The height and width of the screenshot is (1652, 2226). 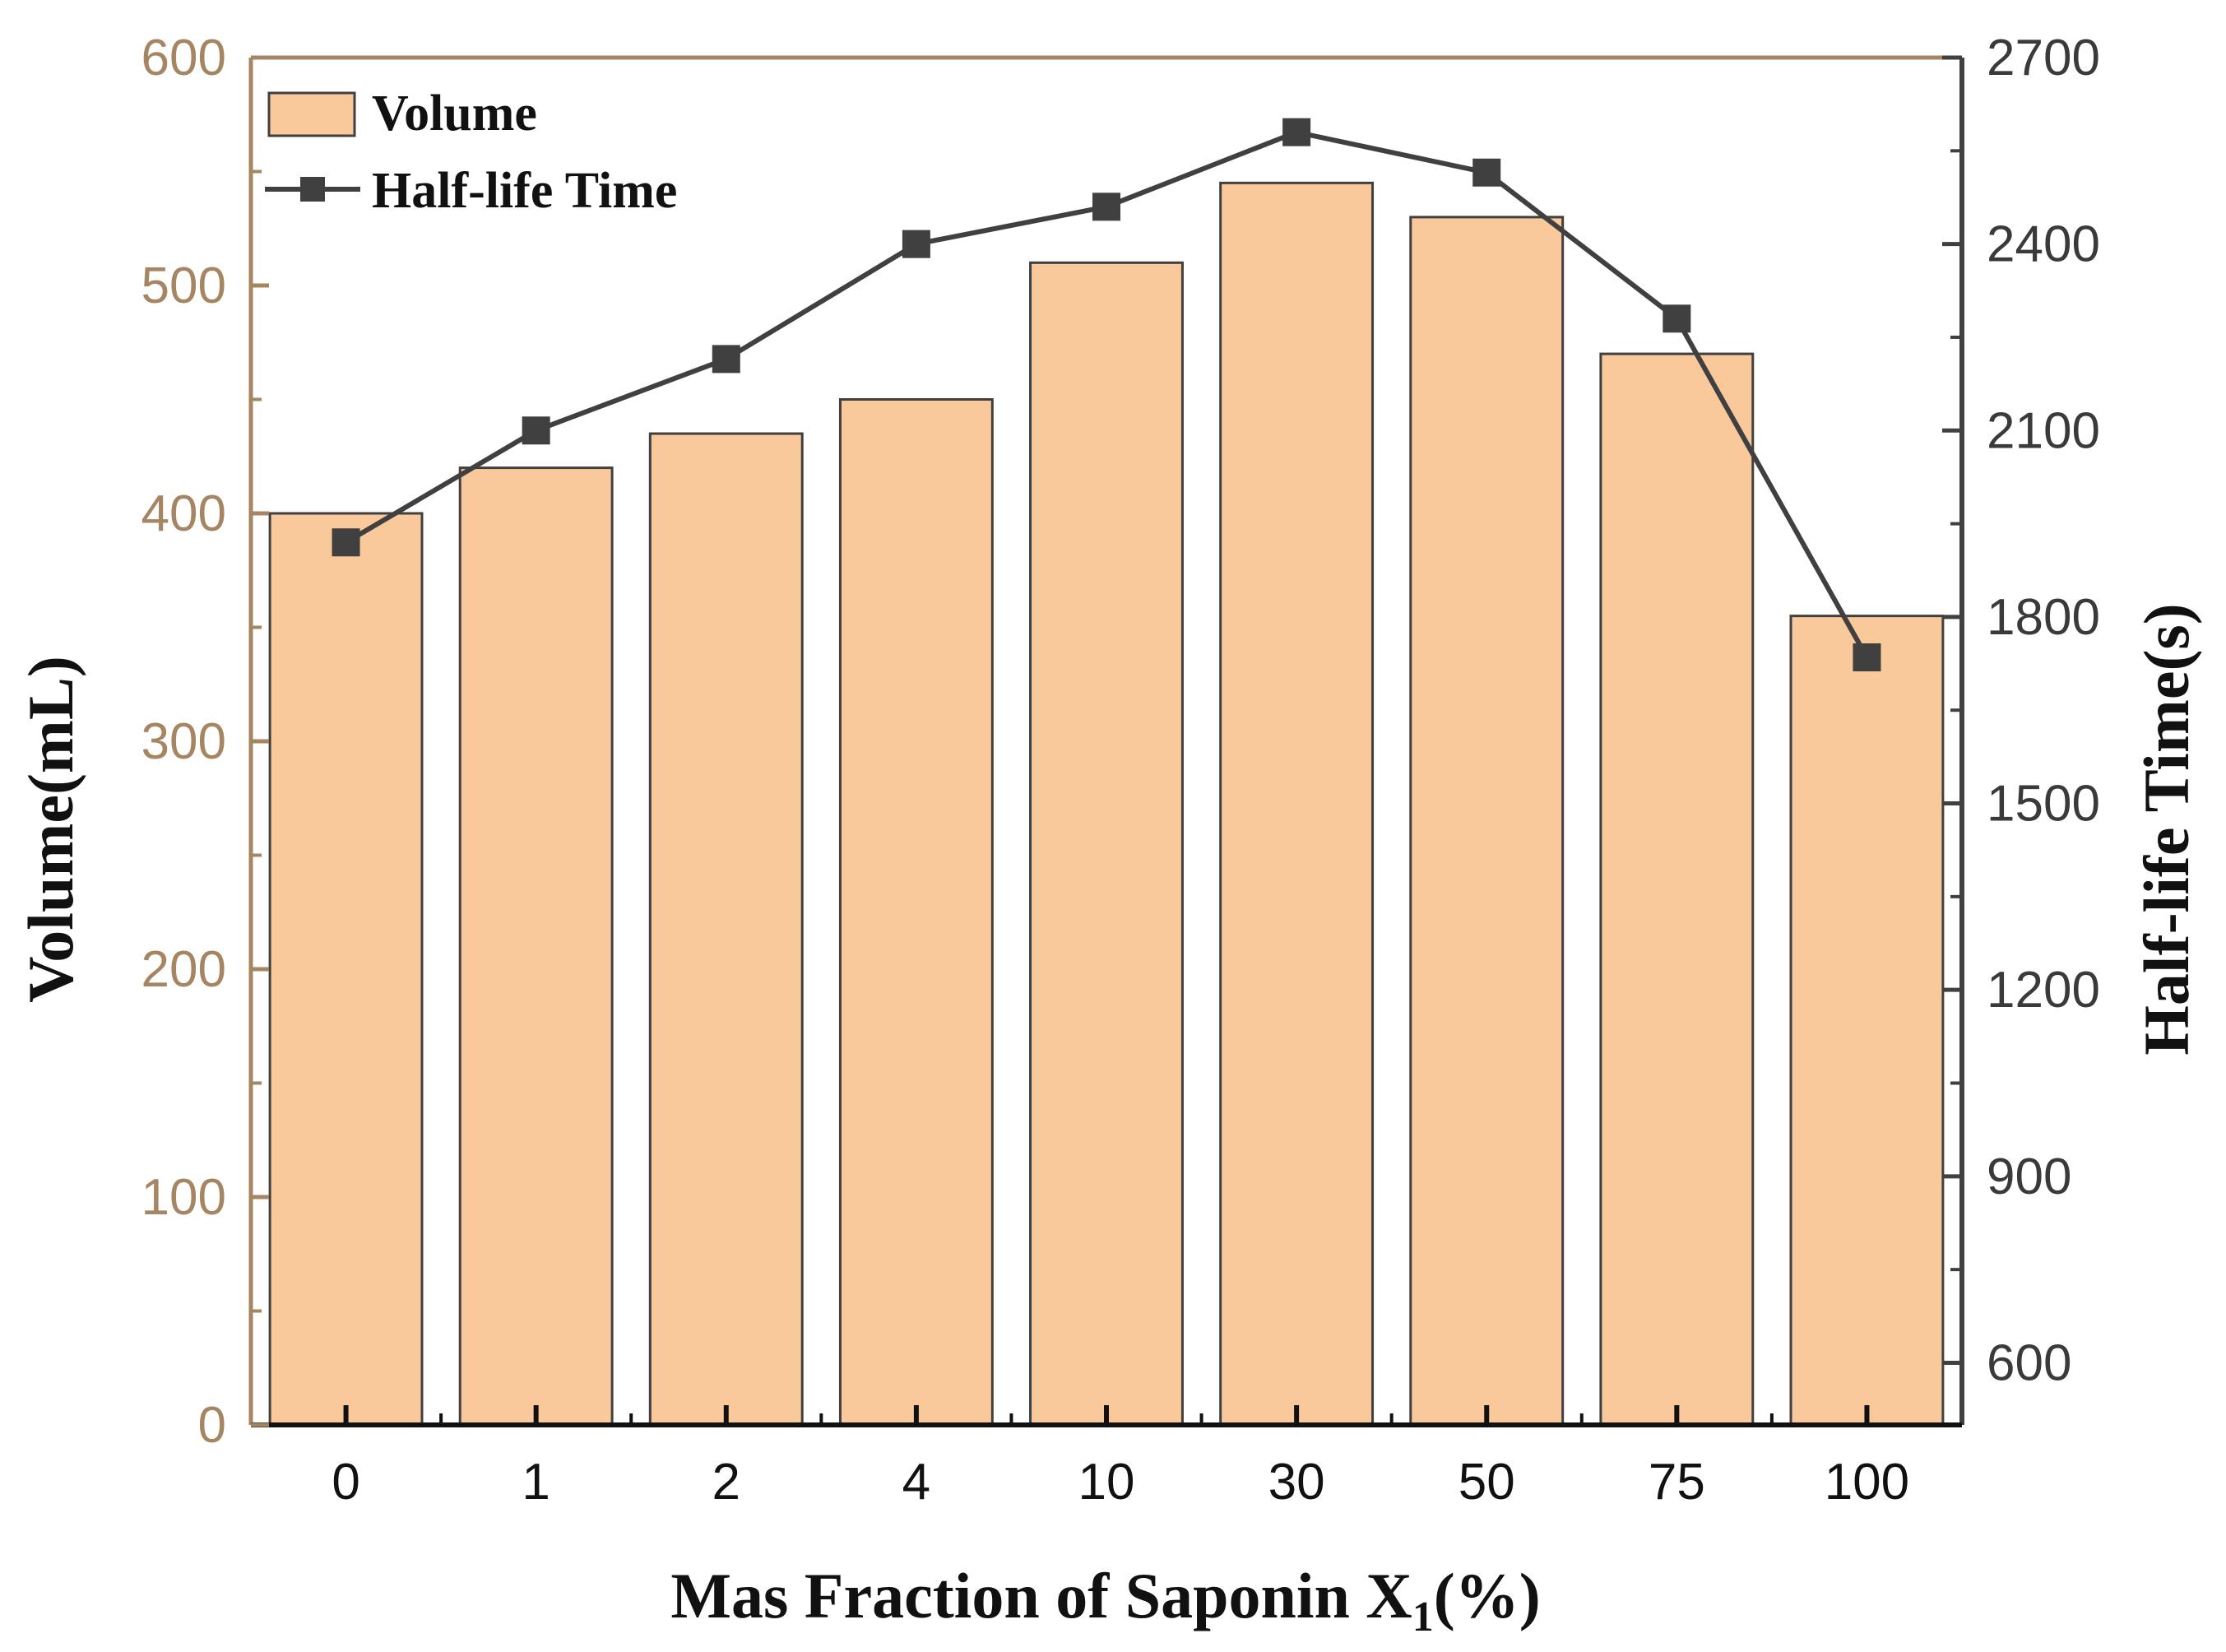 I want to click on x-tick-label-50: 50, so click(x=1486, y=1482).